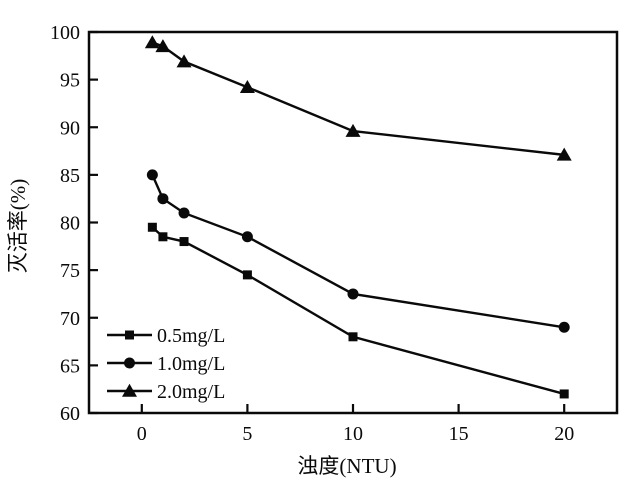 The width and height of the screenshot is (644, 486). What do you see at coordinates (129, 390) in the screenshot?
I see `legend-marker-triangle` at bounding box center [129, 390].